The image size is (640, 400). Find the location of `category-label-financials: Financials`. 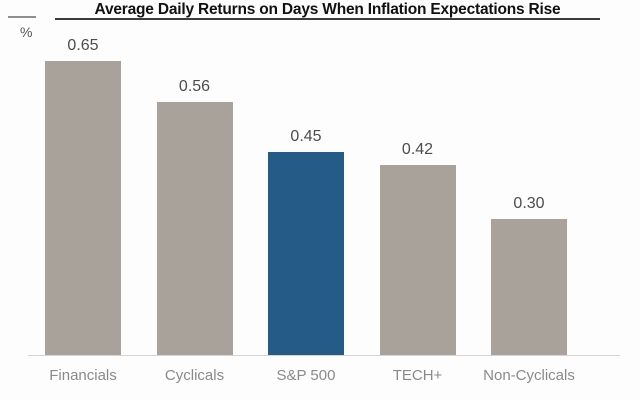

category-label-financials: Financials is located at coordinates (83, 375).